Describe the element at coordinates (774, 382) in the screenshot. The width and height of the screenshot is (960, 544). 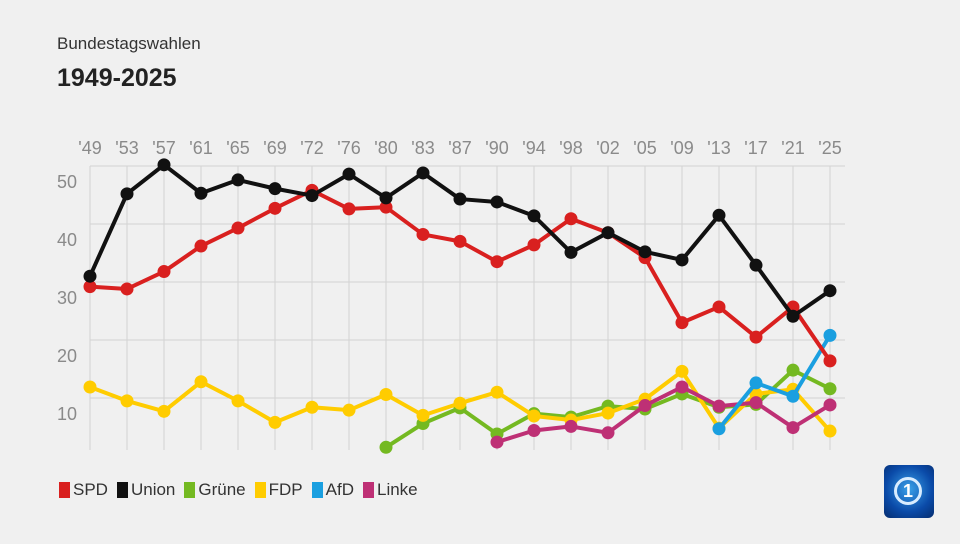
I see `series-line-afd` at that location.